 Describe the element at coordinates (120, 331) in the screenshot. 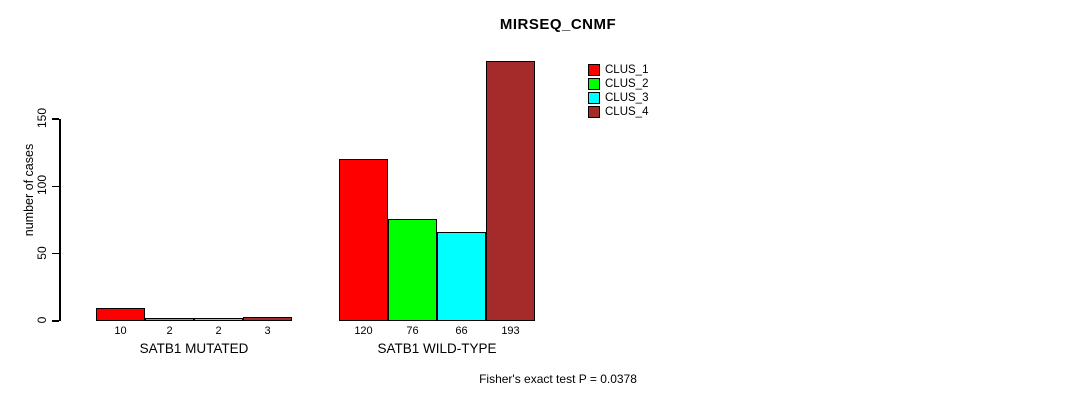

I see `bar-value-label: 10` at that location.